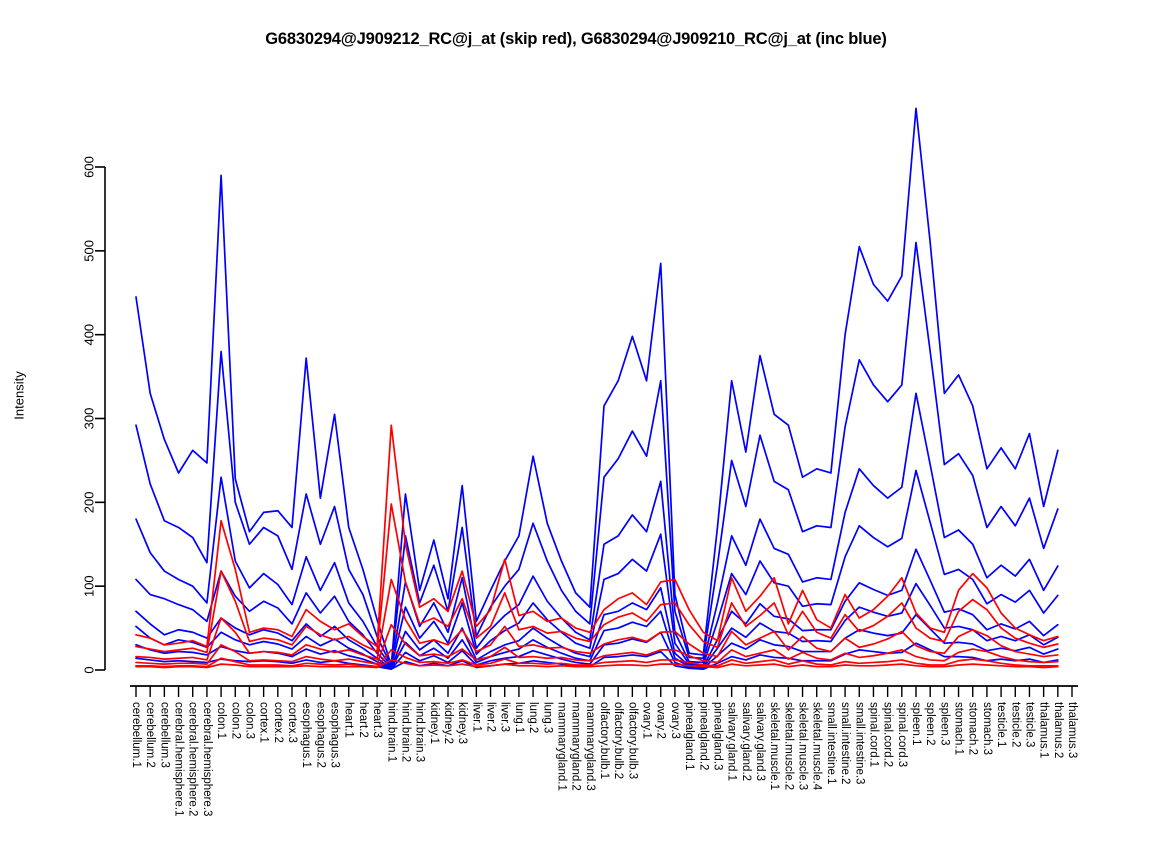  I want to click on x-tick-label: olfactory.bulb.1, so click(604, 740).